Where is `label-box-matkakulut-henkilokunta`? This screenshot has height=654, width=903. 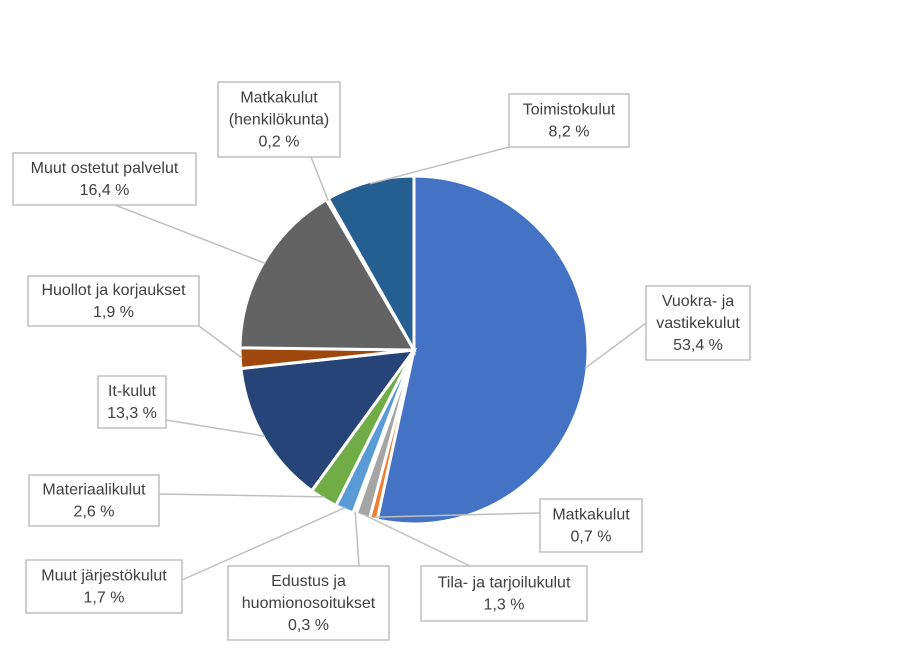
label-box-matkakulut-henkilokunta is located at coordinates (279, 119).